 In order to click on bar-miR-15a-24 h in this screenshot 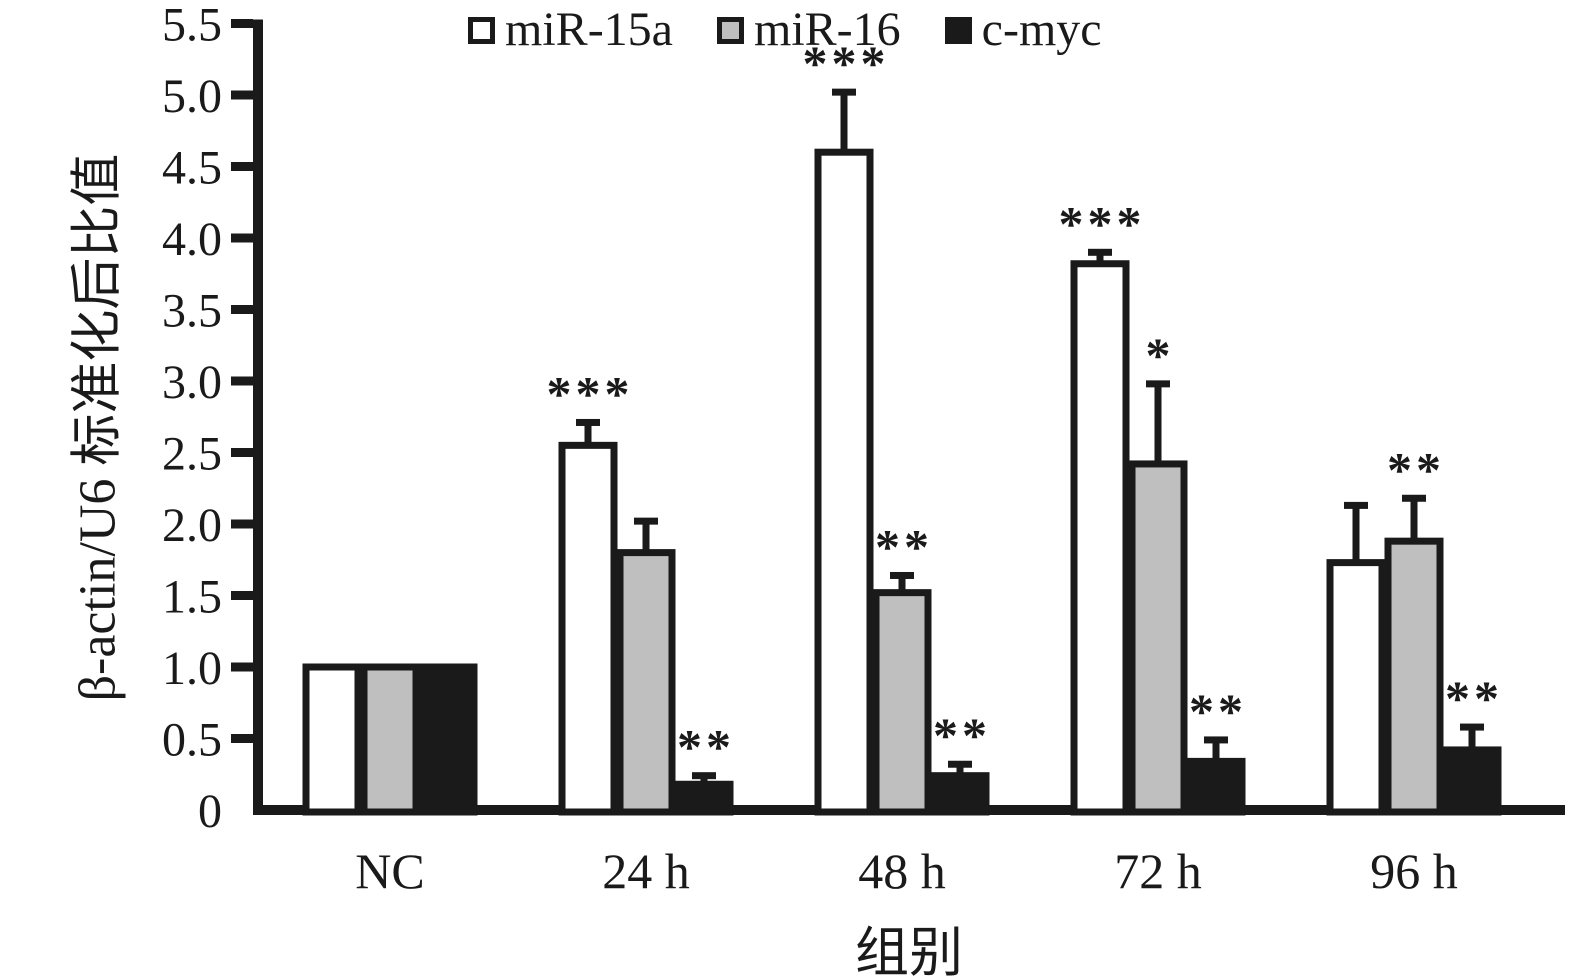, I will do `click(588, 628)`.